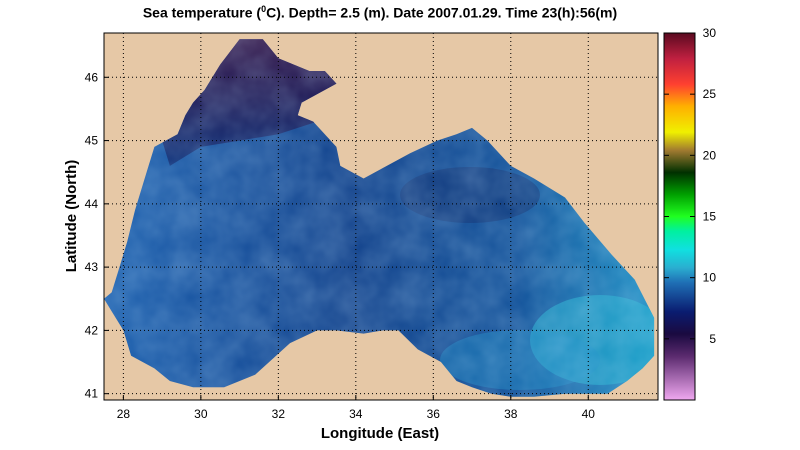  What do you see at coordinates (124, 414) in the screenshot?
I see `x-tick-label: 28` at bounding box center [124, 414].